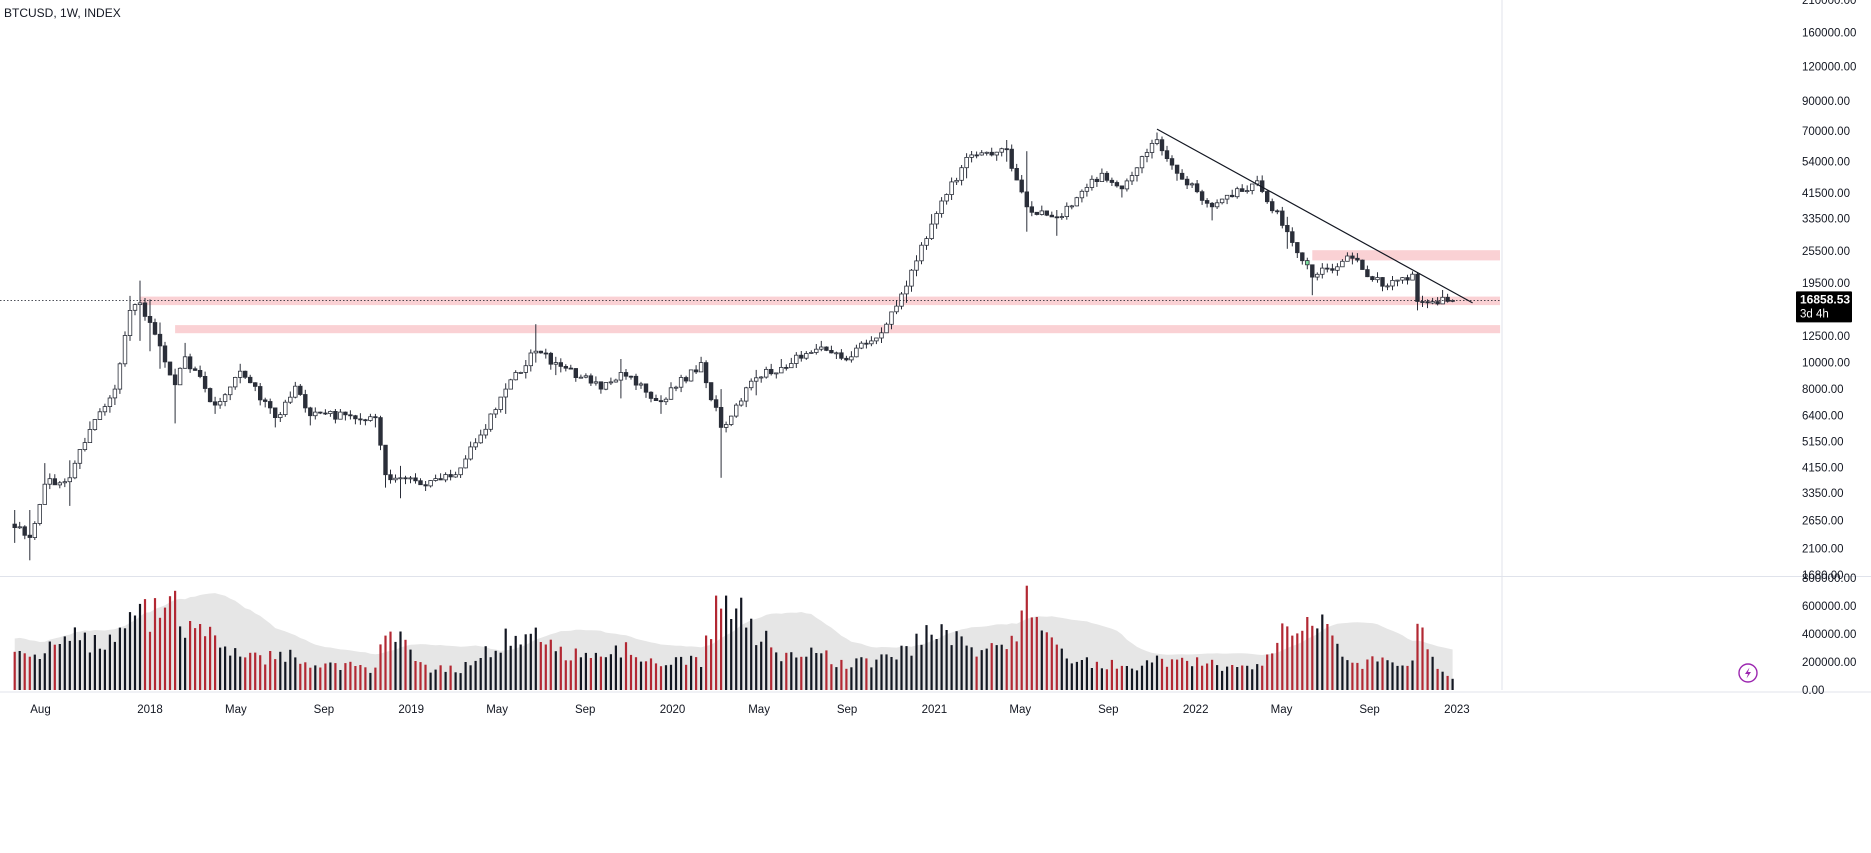 This screenshot has width=1871, height=853. I want to click on downtrend-line, so click(1314, 216).